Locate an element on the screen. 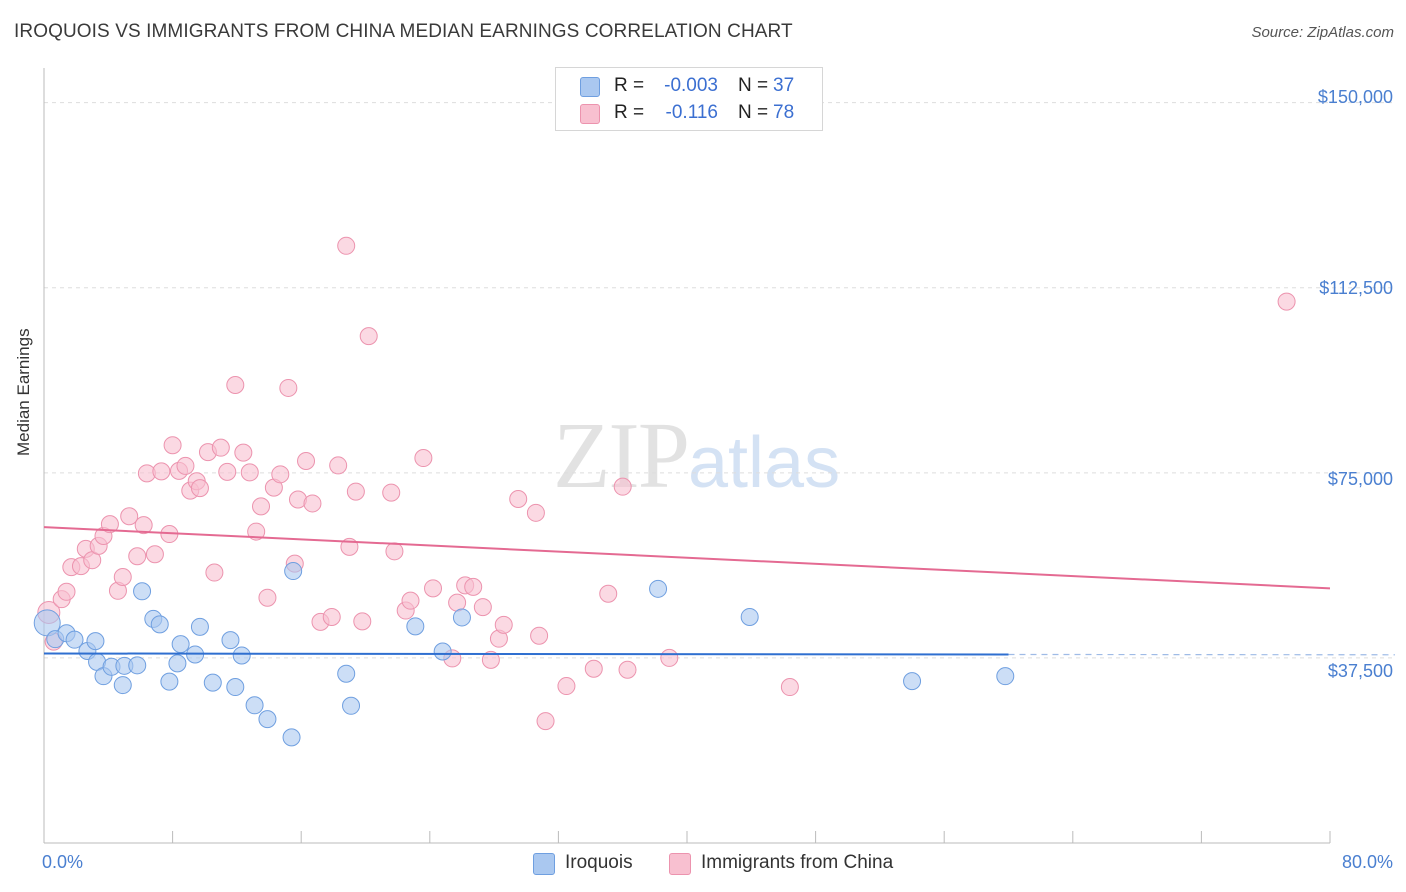 This screenshot has width=1406, height=892. iroquois-legend-swatch is located at coordinates (544, 864).